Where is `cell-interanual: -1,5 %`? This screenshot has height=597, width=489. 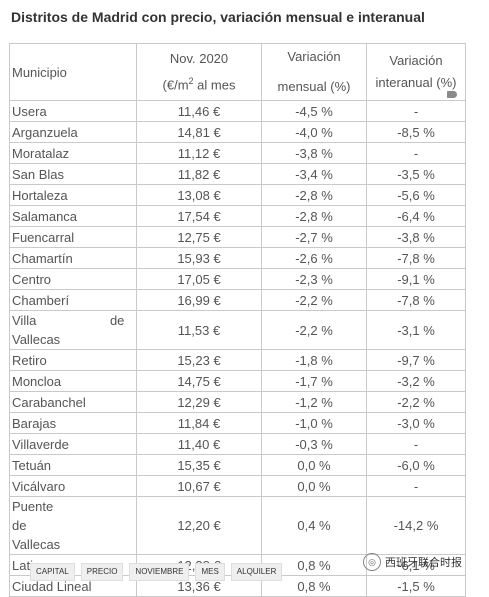 cell-interanual: -1,5 % is located at coordinates (416, 586).